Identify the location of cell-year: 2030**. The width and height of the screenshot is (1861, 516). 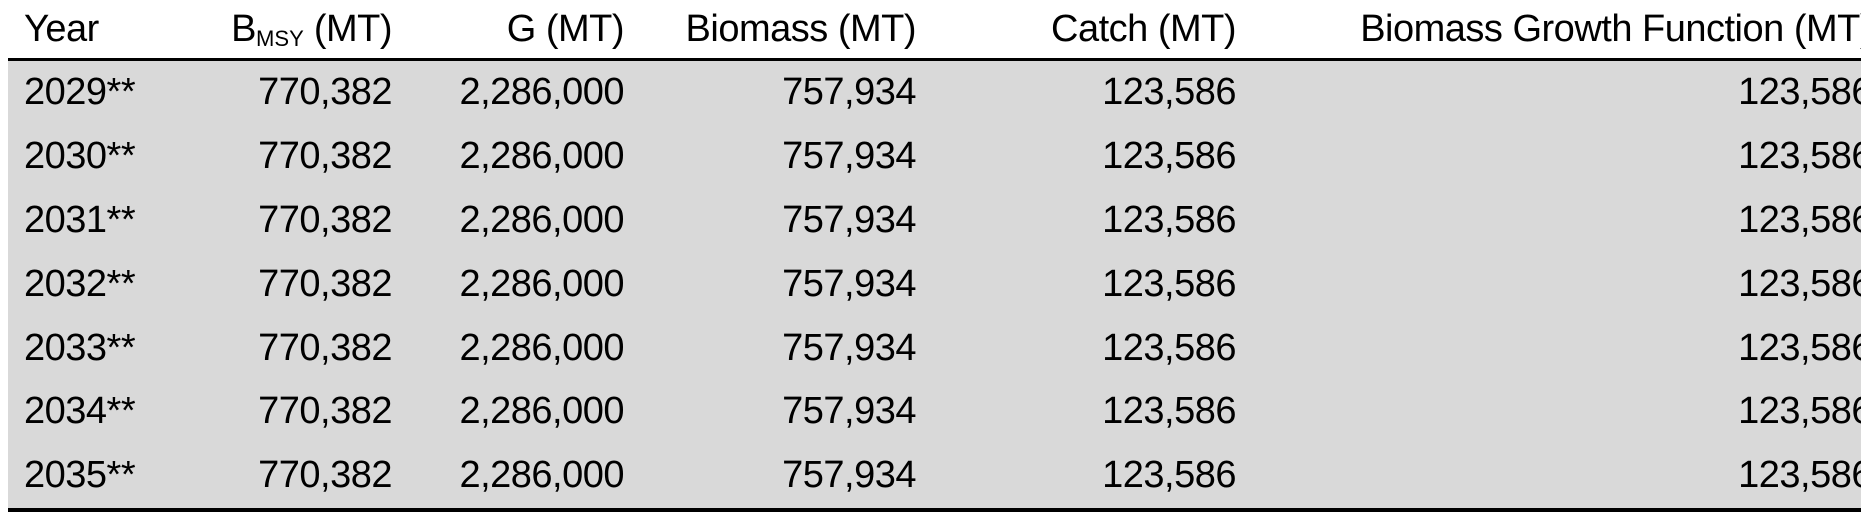
(93, 156).